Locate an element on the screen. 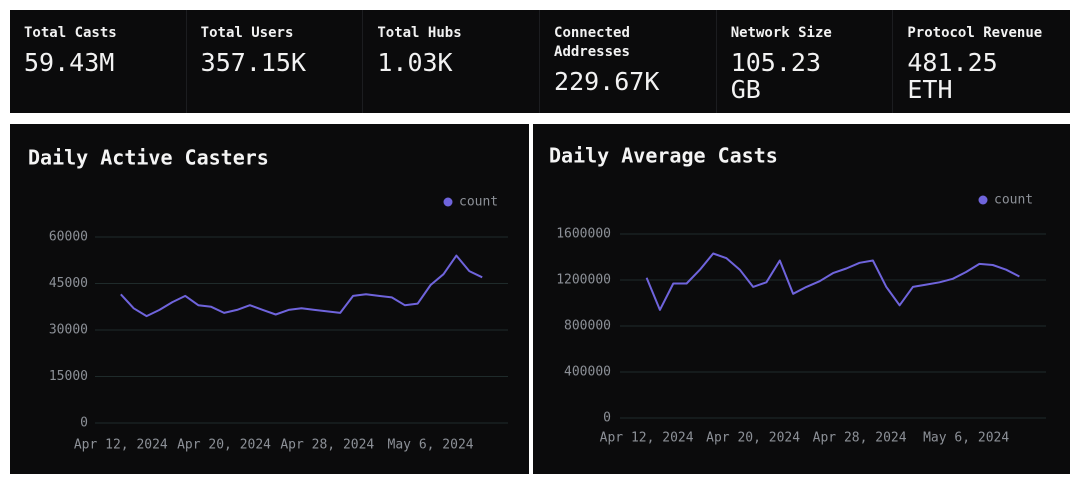  stat-value: 357.15K is located at coordinates (253, 62).